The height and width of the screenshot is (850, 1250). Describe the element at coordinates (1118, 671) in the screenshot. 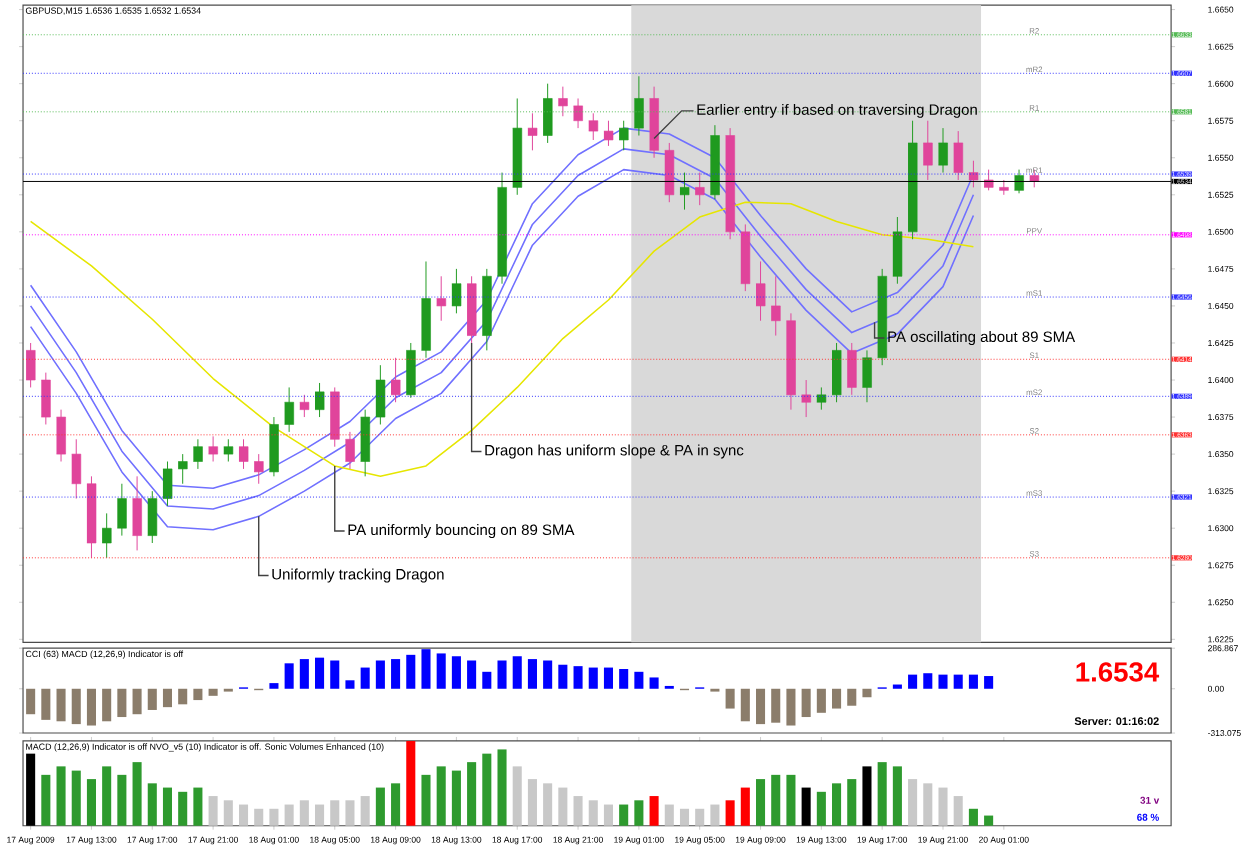

I see `annotation: 1.6534` at that location.